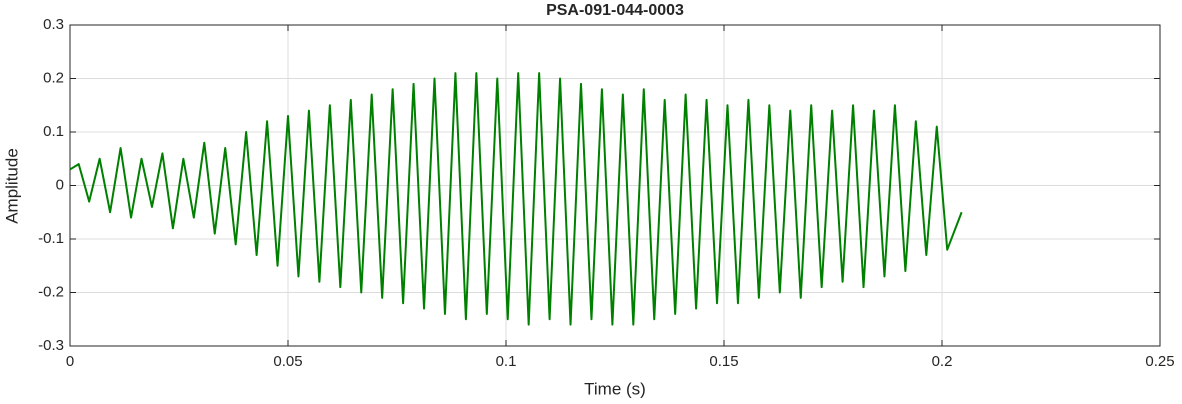  Describe the element at coordinates (506, 361) in the screenshot. I see `x-tick-label: 0.1` at that location.